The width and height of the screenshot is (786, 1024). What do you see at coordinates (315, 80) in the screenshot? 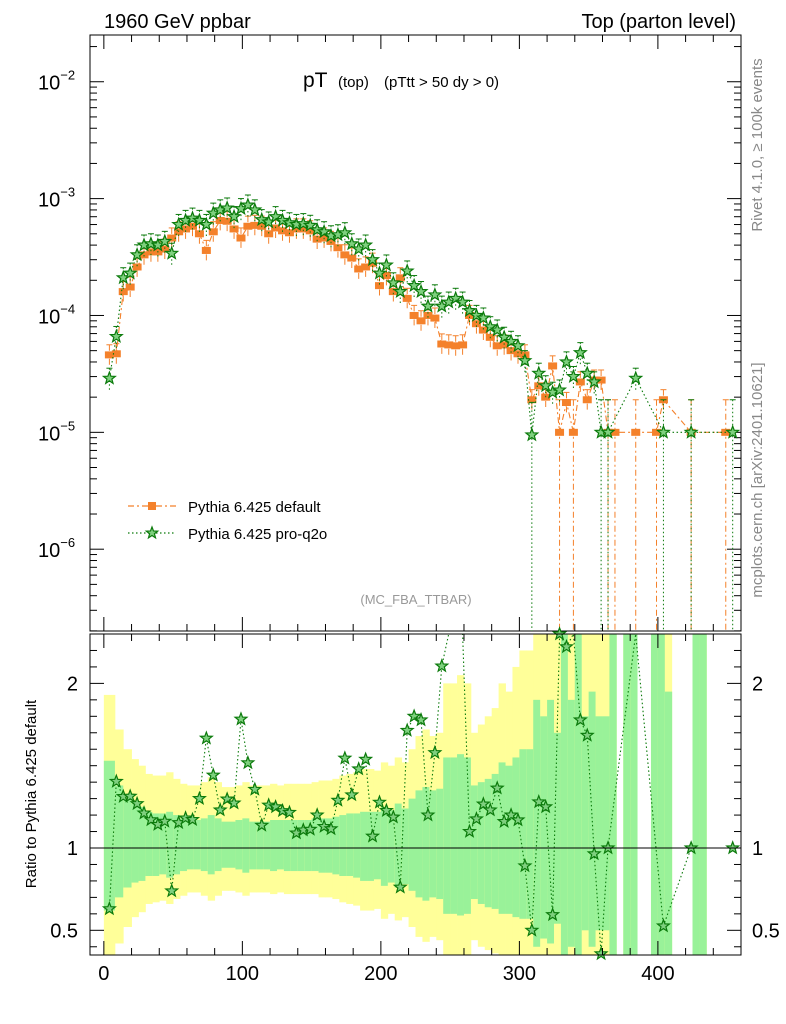
I see `title-main: pT` at bounding box center [315, 80].